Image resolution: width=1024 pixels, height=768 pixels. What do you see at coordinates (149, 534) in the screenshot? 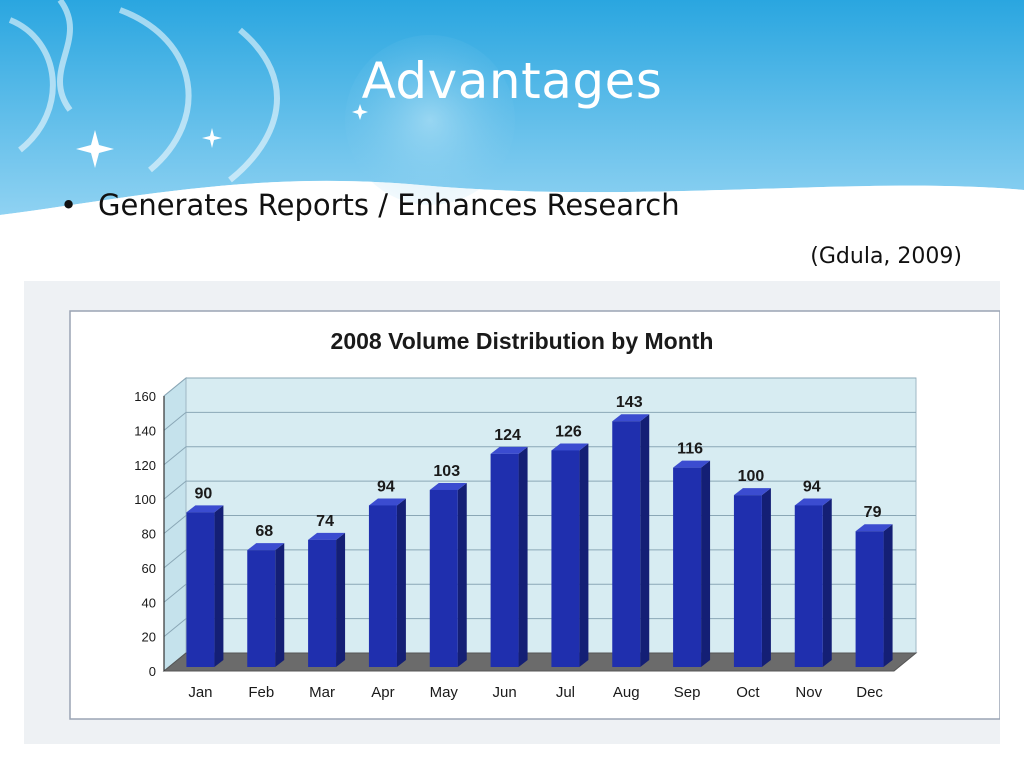
I see `y-tick-label: 80` at bounding box center [149, 534].